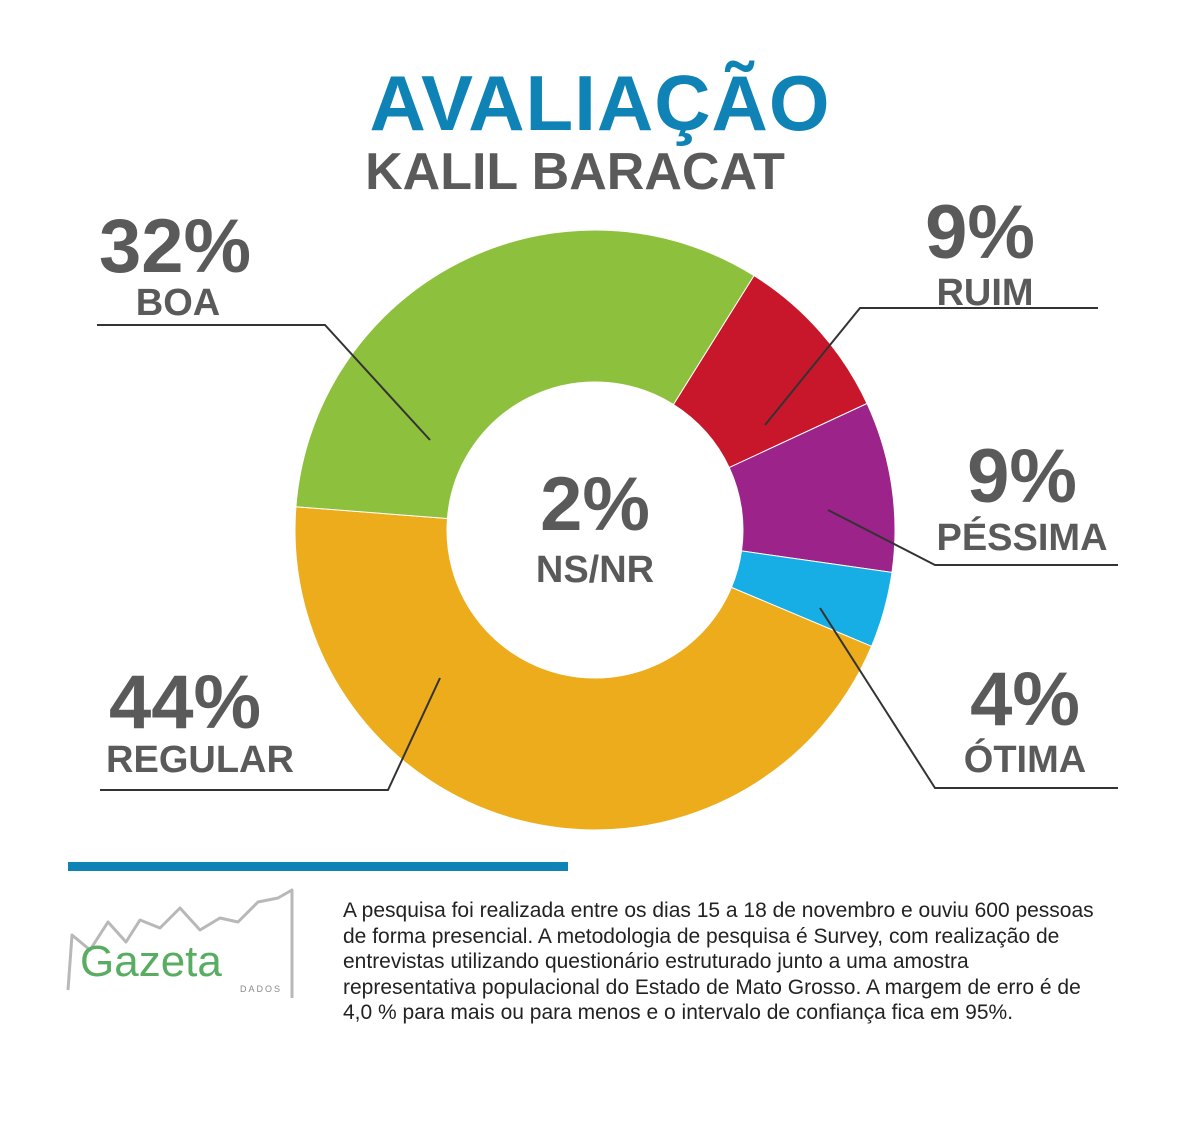 This screenshot has height=1142, width=1200. Describe the element at coordinates (1025, 759) in the screenshot. I see `category-label-otima: ÓTIMA` at that location.